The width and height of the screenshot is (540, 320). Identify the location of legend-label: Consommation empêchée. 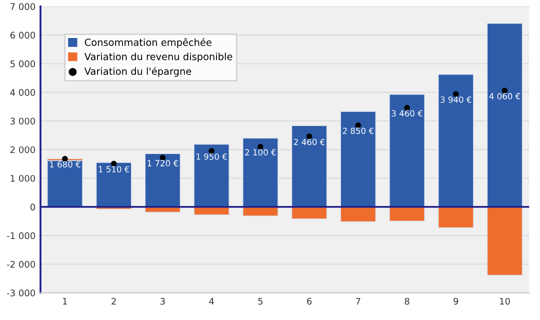
(148, 43).